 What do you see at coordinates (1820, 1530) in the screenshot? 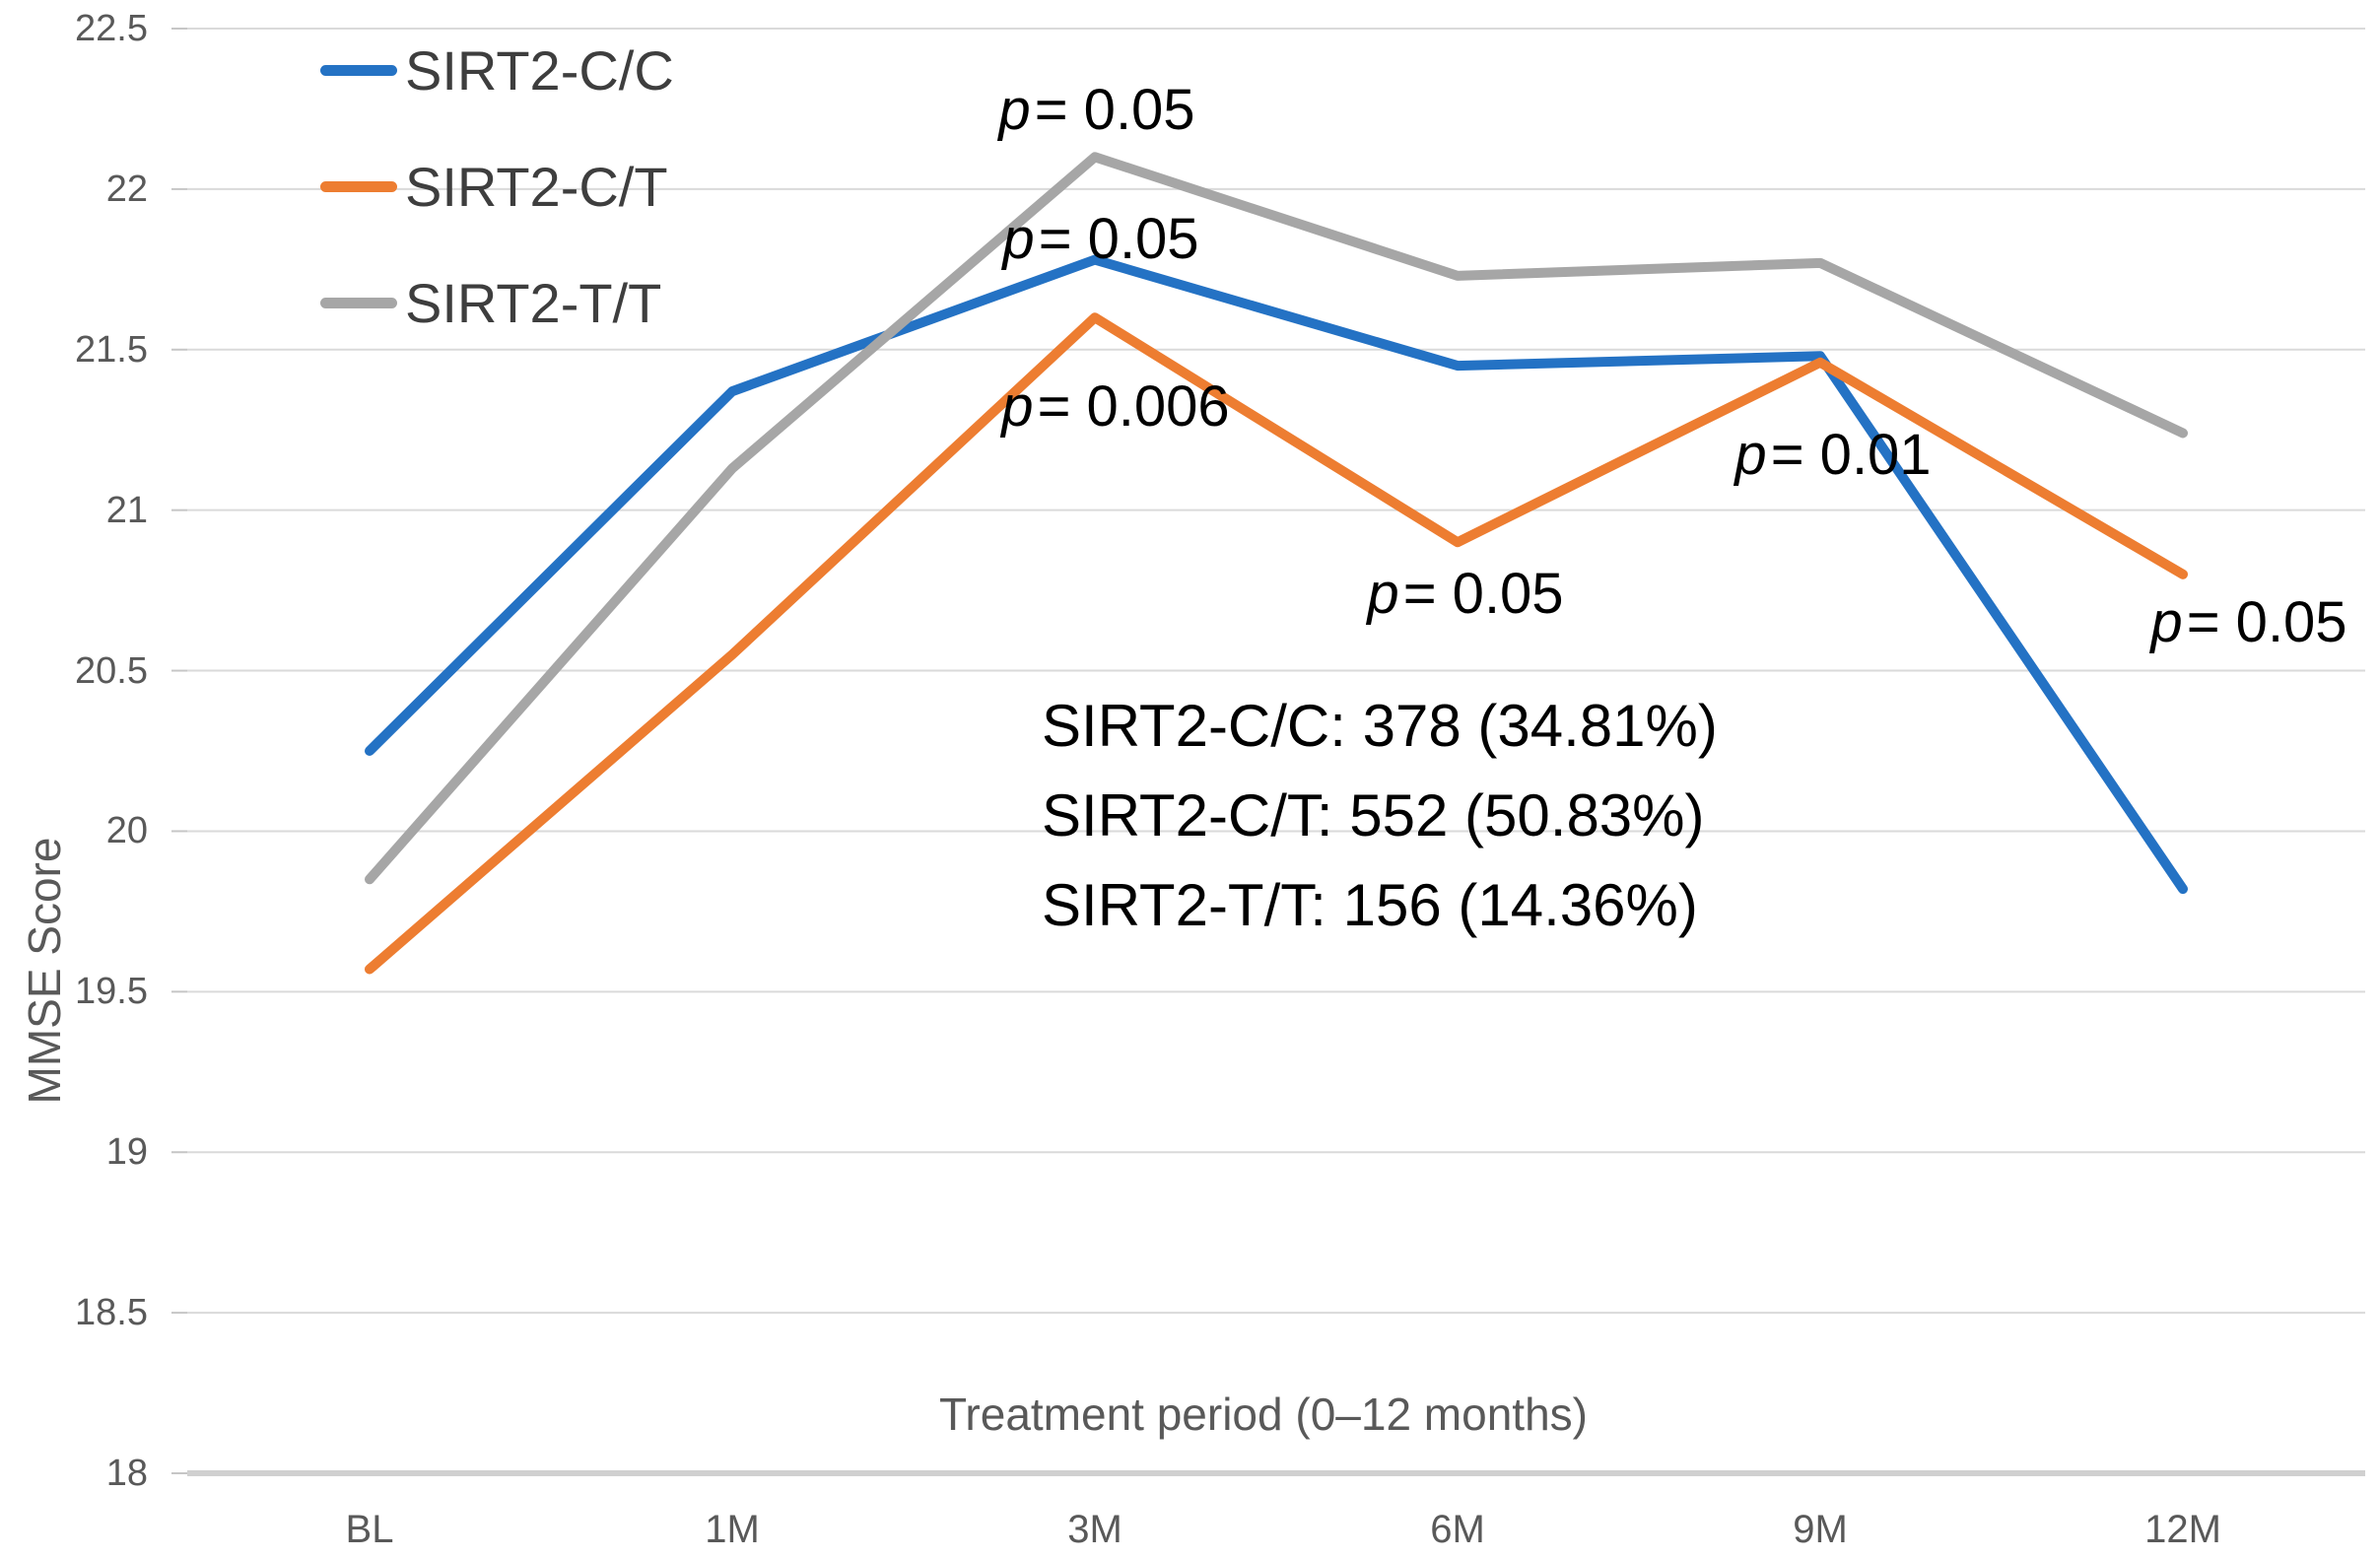
I see `x-tick-label: 9M` at bounding box center [1820, 1530].